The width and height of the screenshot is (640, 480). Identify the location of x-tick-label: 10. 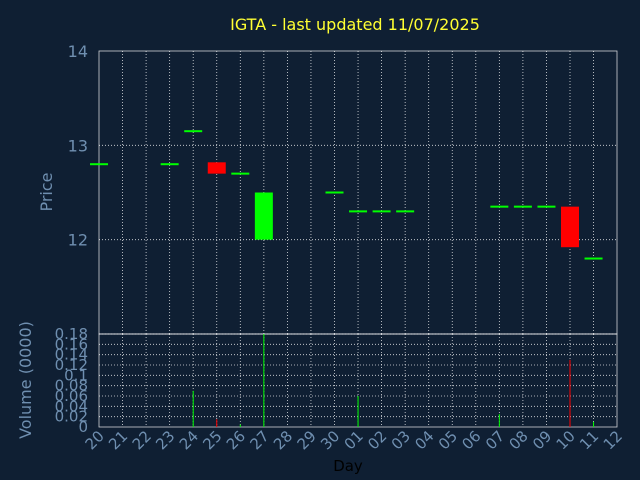
(566, 440).